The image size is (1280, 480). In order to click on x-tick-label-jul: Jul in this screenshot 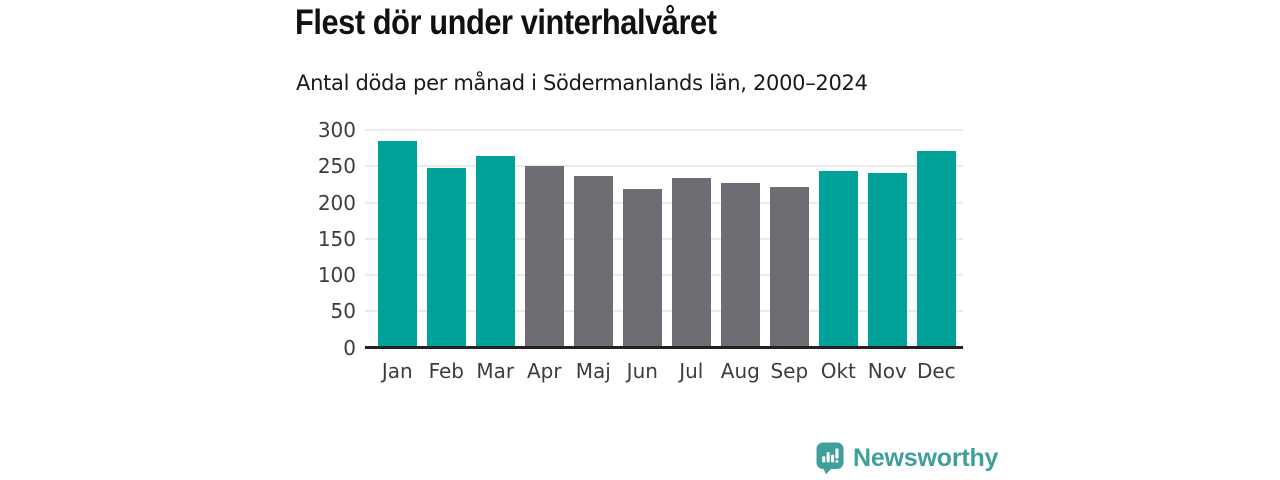, I will do `click(691, 371)`.